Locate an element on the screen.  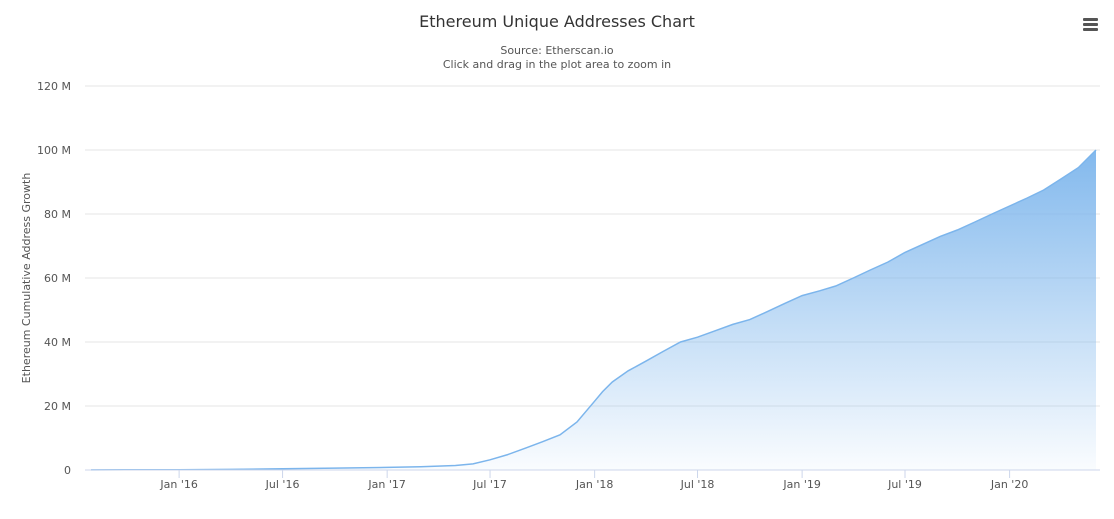
x-tick-label: Jul '19 is located at coordinates (904, 484).